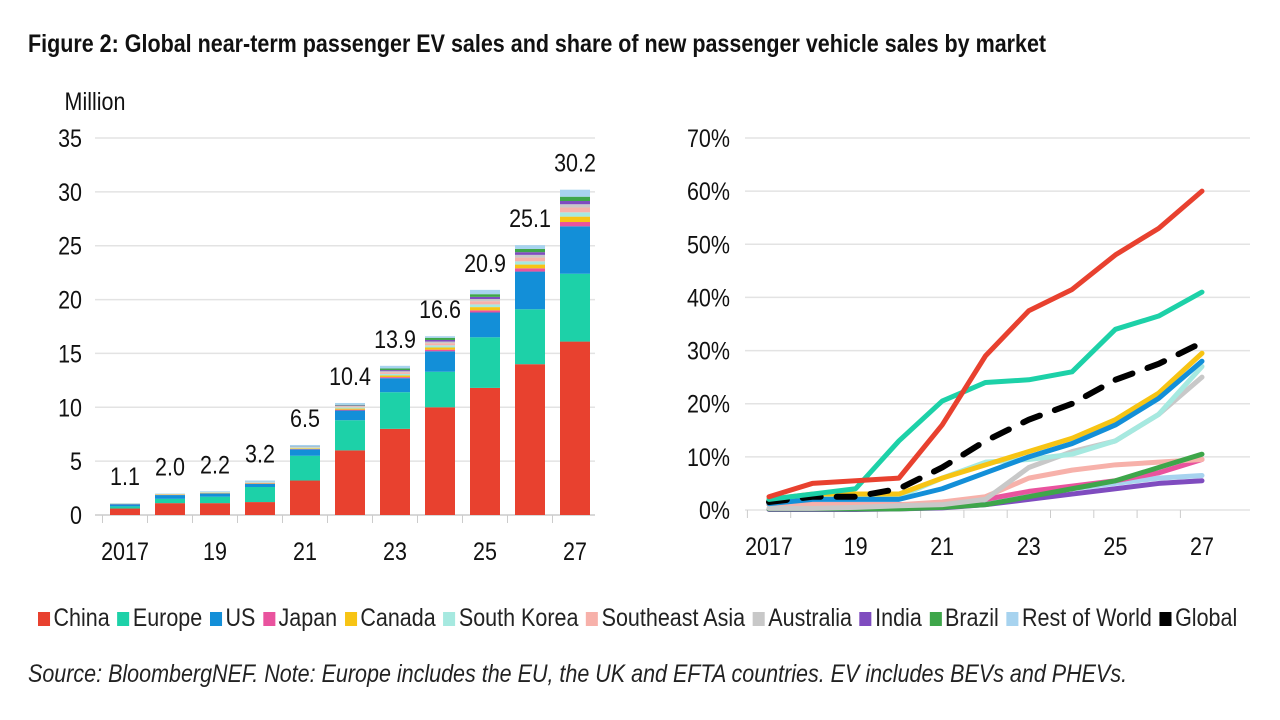 This screenshot has width=1280, height=720. Describe the element at coordinates (714, 510) in the screenshot. I see `y-tick-label: 0%` at that location.